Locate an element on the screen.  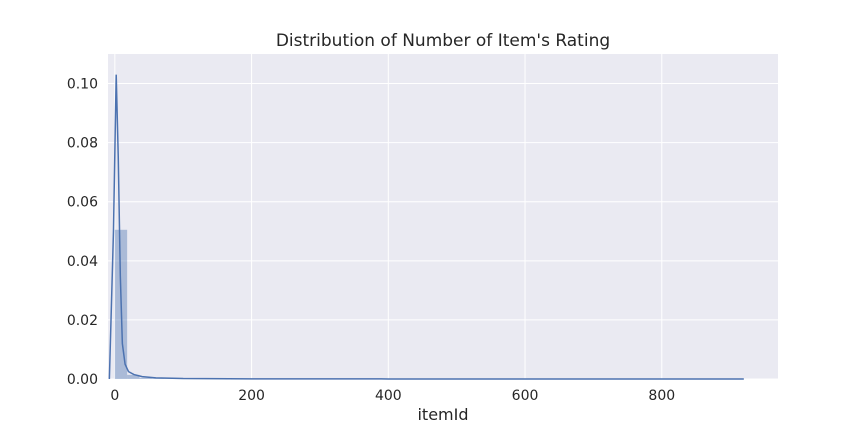
chart-title: Distribution of Number of Item's Rating is located at coordinates (443, 41).